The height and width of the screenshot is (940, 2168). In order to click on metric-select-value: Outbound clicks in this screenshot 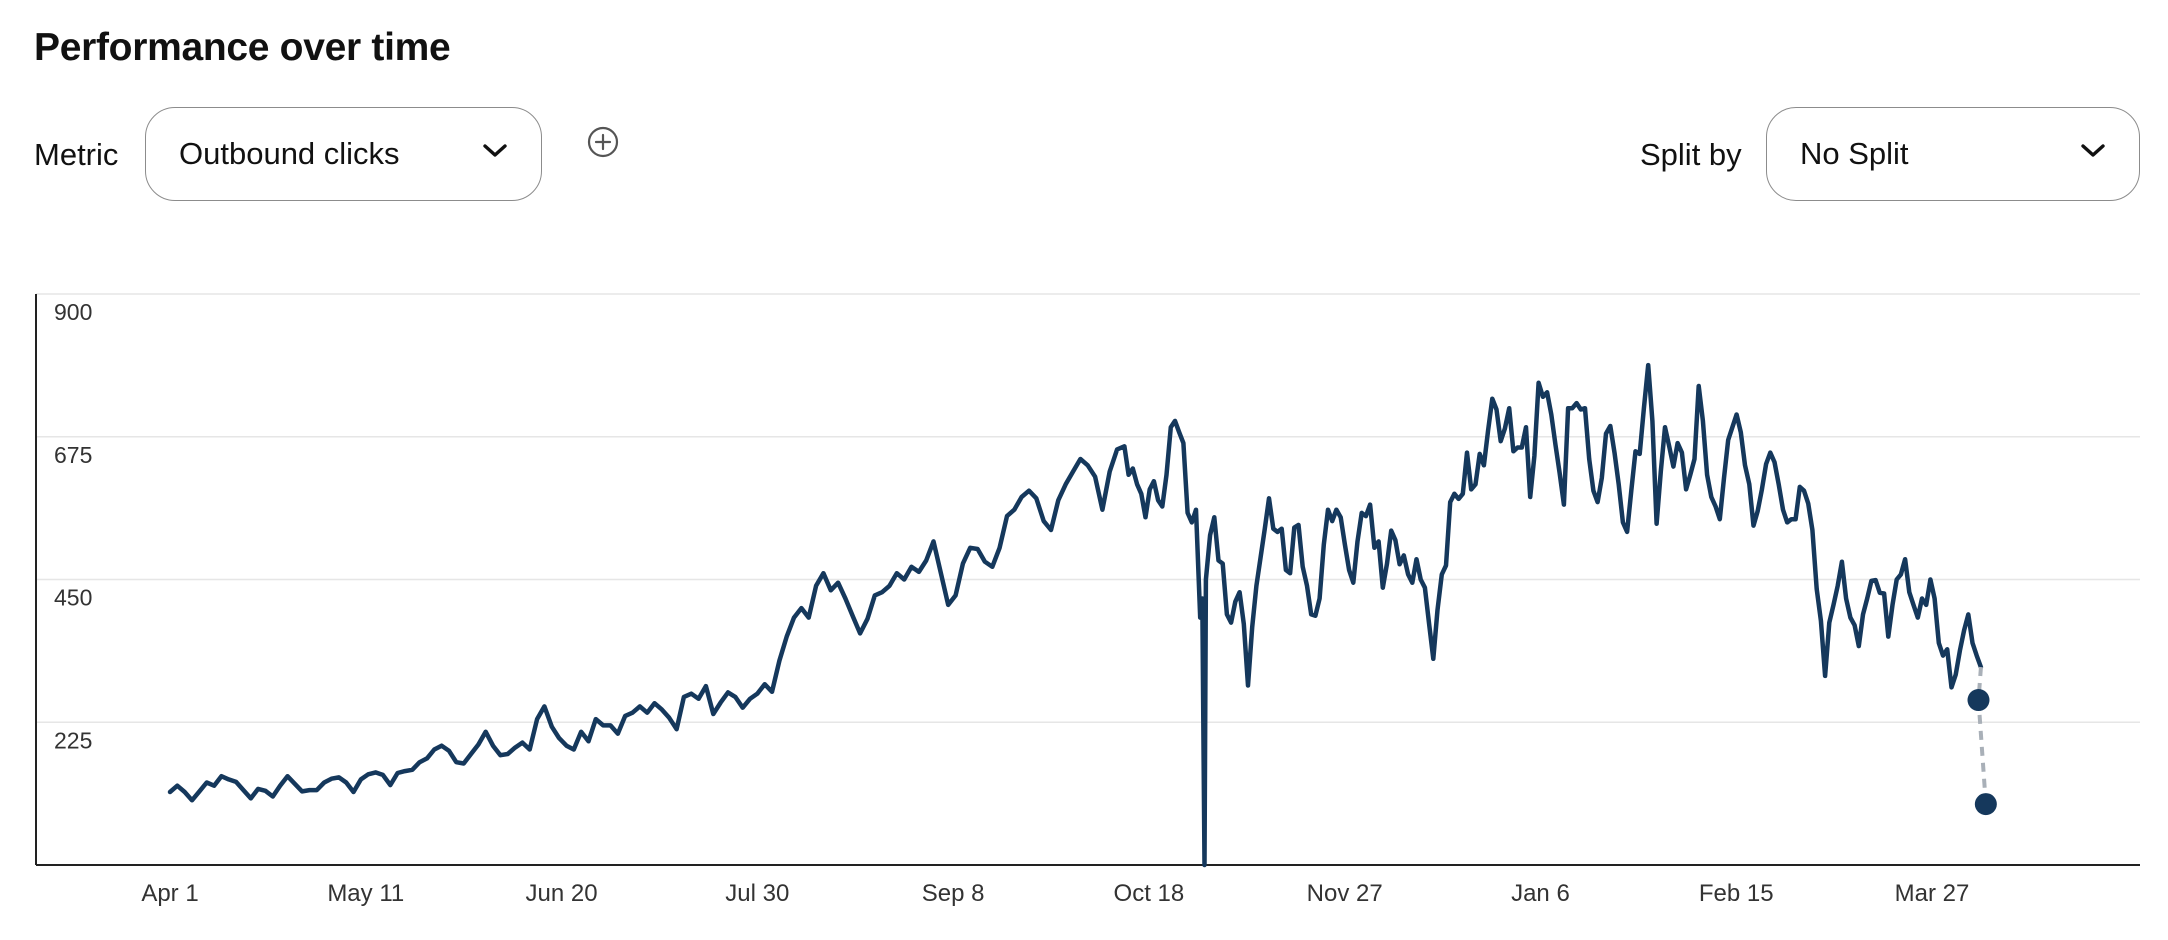, I will do `click(289, 153)`.